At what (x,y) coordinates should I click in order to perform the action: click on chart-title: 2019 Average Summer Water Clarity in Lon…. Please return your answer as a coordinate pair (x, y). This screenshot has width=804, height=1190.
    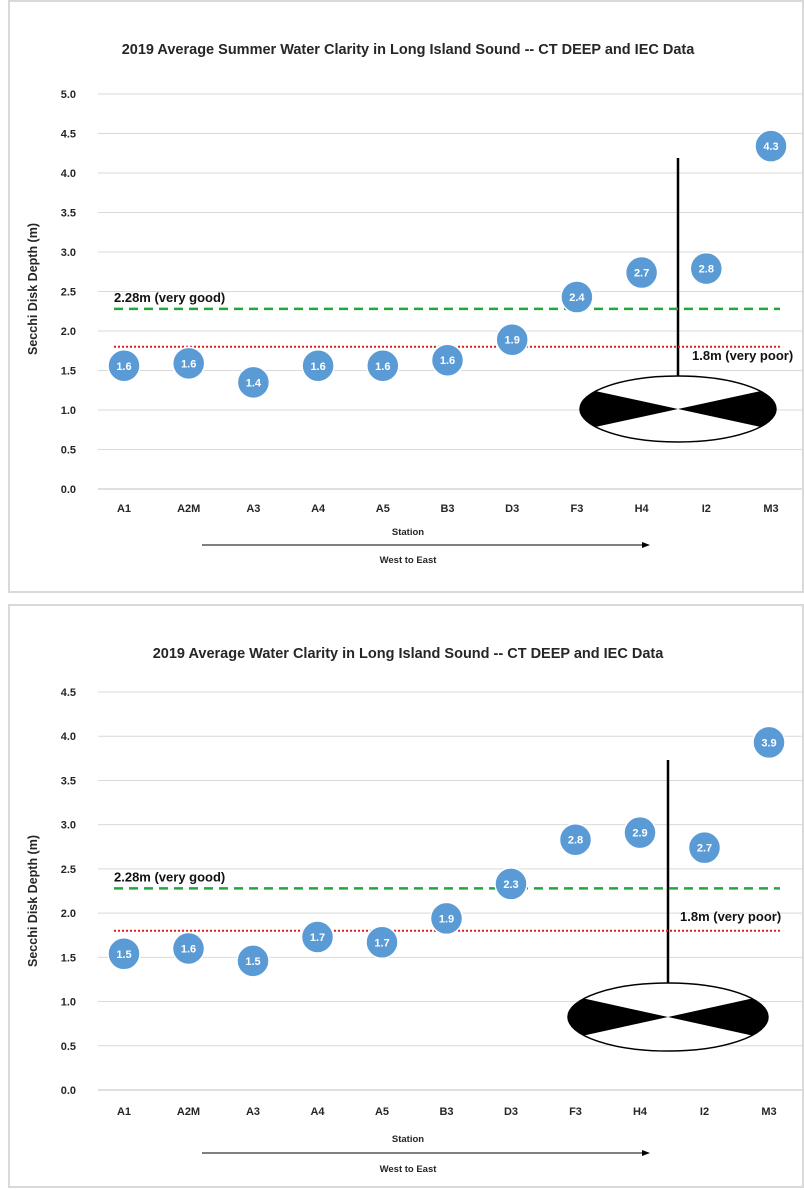
    Looking at the image, I should click on (409, 50).